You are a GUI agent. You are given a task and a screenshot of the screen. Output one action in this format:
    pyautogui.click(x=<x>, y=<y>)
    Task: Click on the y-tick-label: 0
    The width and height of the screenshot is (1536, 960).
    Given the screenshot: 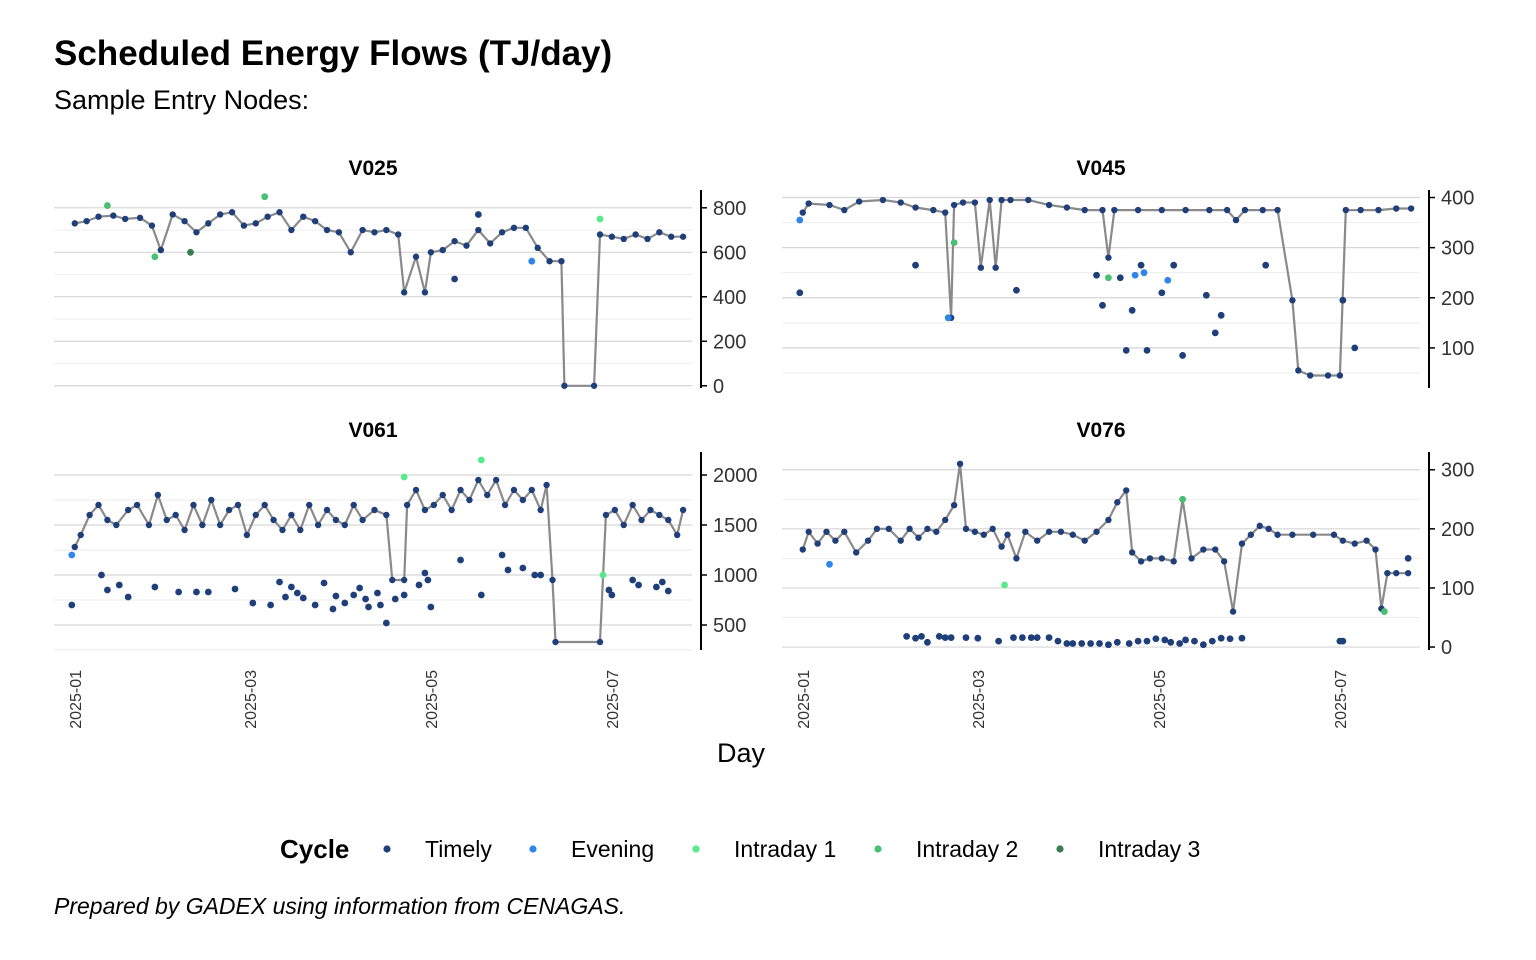 What is the action you would take?
    pyautogui.click(x=718, y=387)
    